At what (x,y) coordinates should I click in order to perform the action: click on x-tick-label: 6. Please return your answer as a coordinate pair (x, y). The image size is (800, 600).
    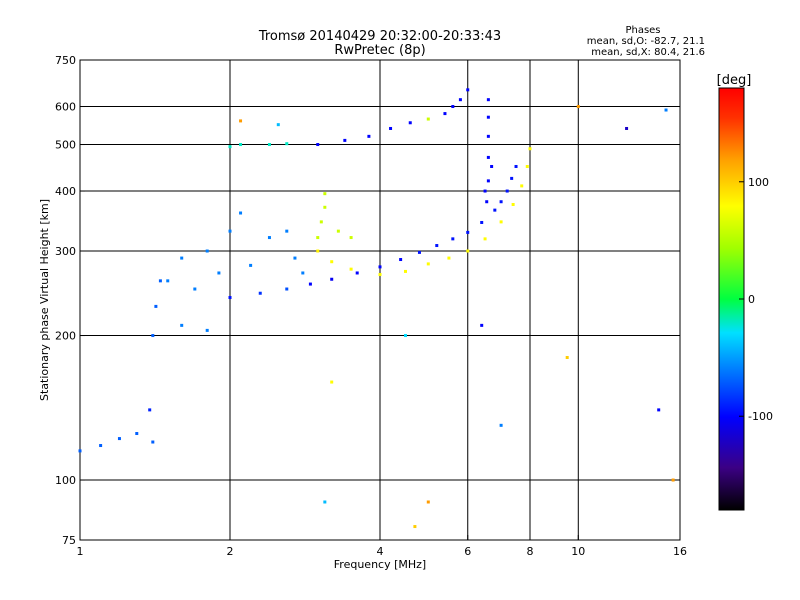
    Looking at the image, I should click on (467, 551).